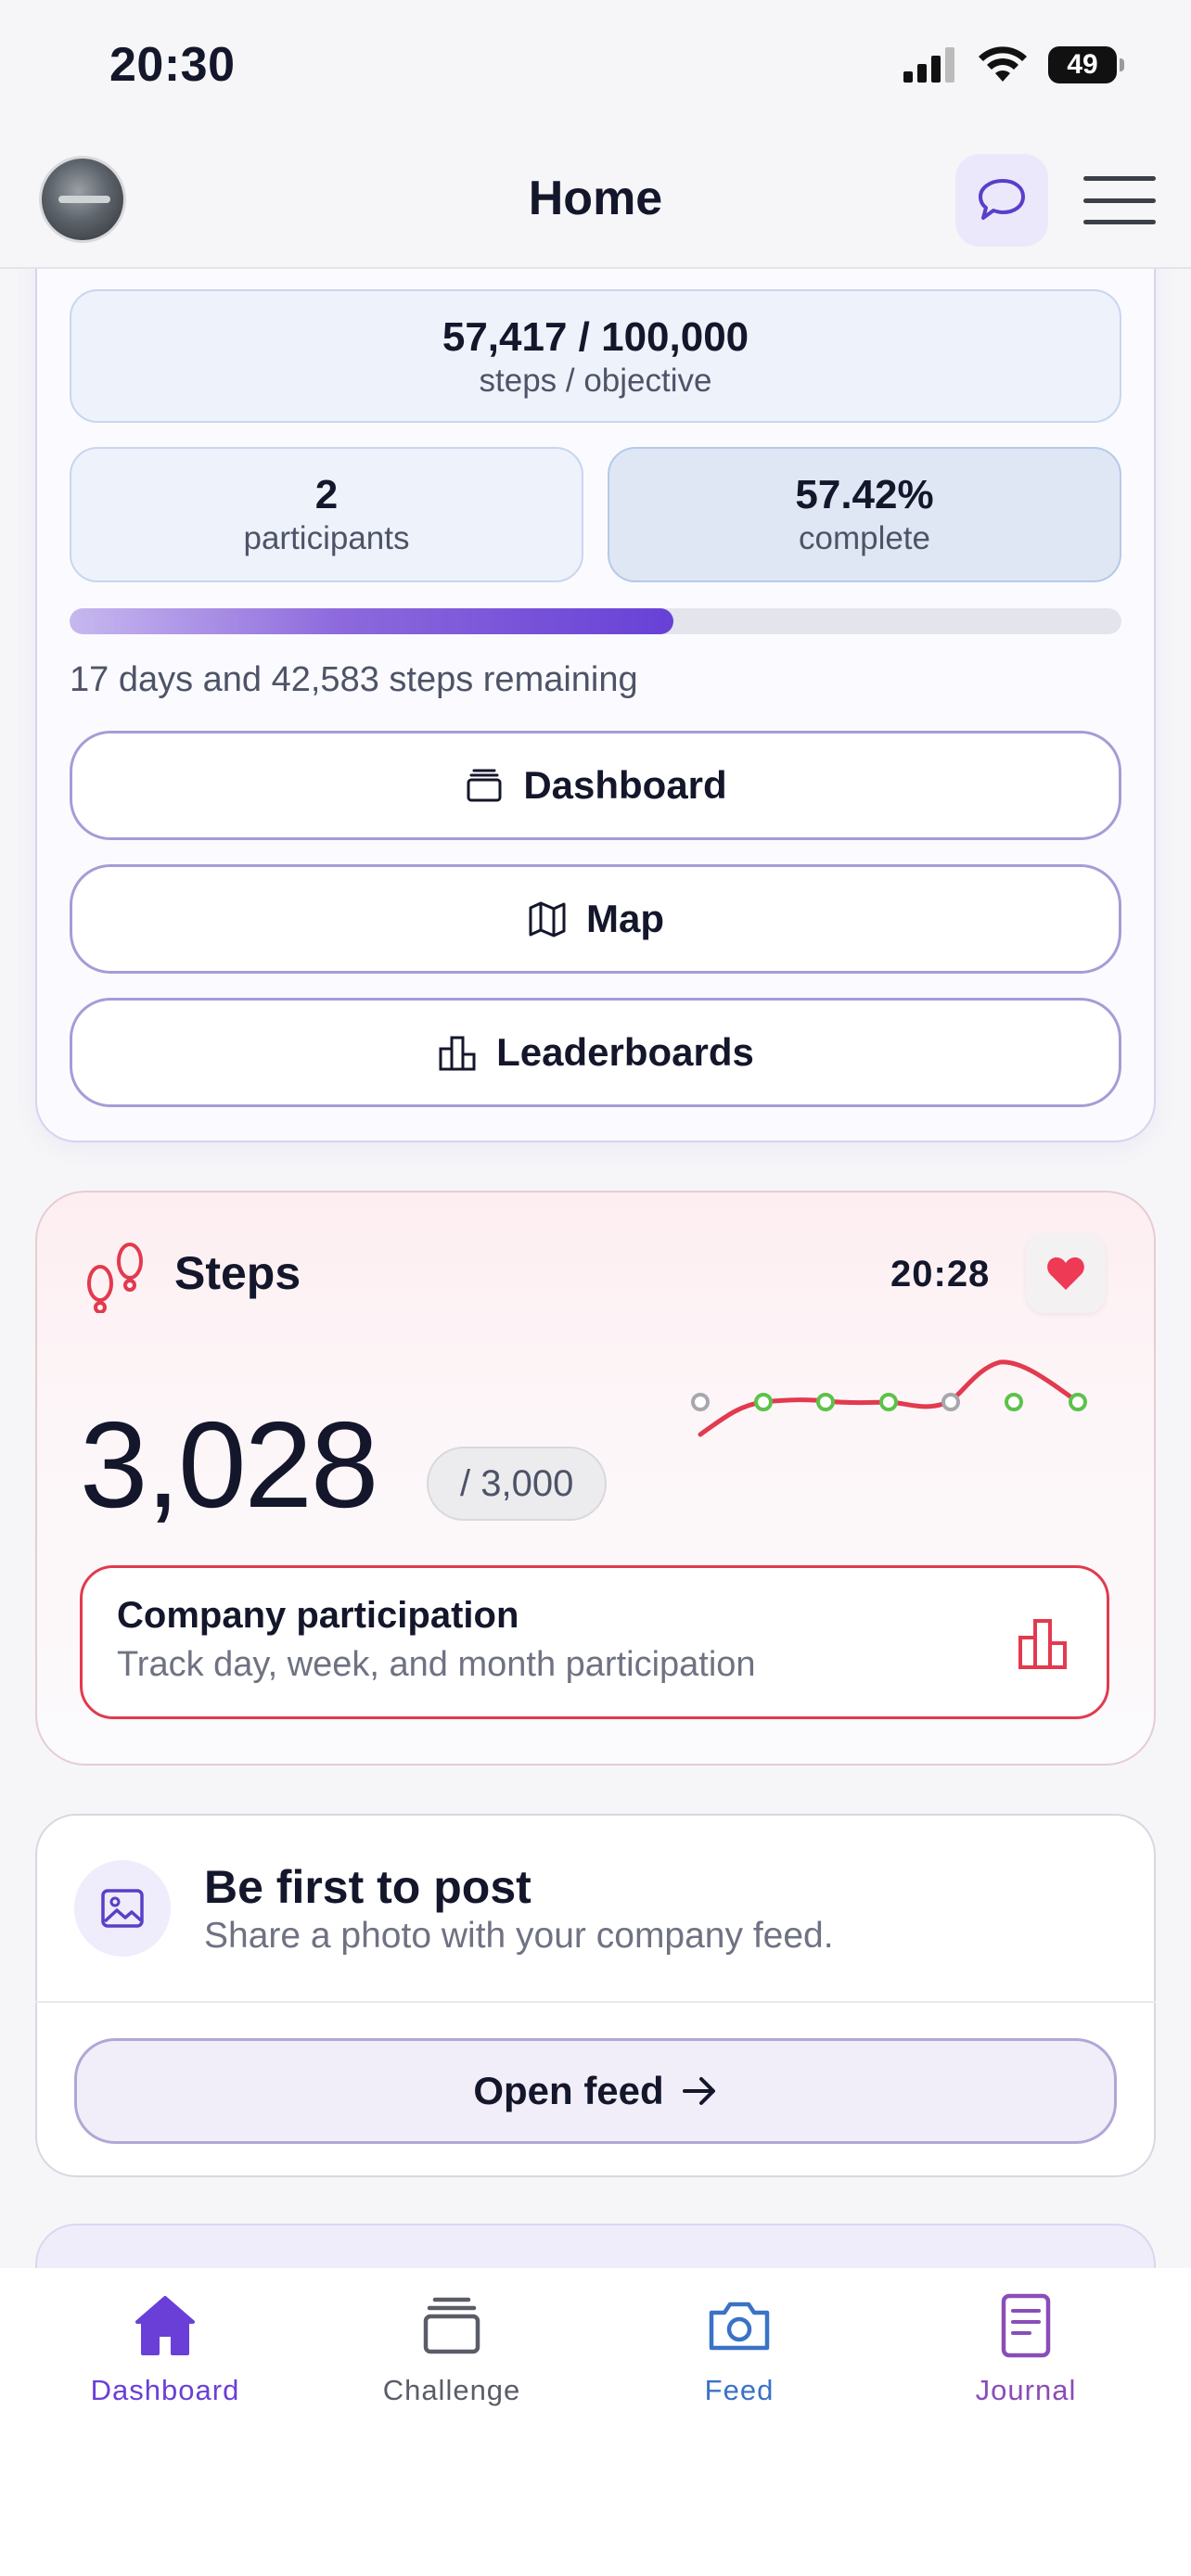 The height and width of the screenshot is (2576, 1191). What do you see at coordinates (595, 2422) in the screenshot?
I see `bottom-tab-bar` at bounding box center [595, 2422].